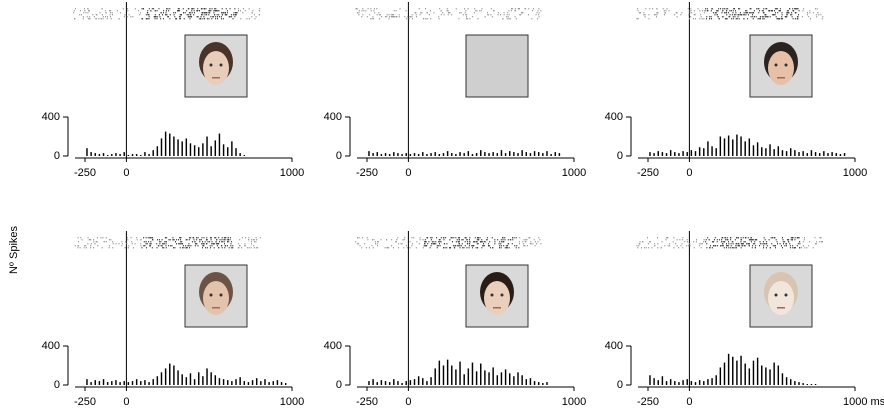 The image size is (884, 418). Describe the element at coordinates (211, 65) in the screenshot. I see `eye` at that location.